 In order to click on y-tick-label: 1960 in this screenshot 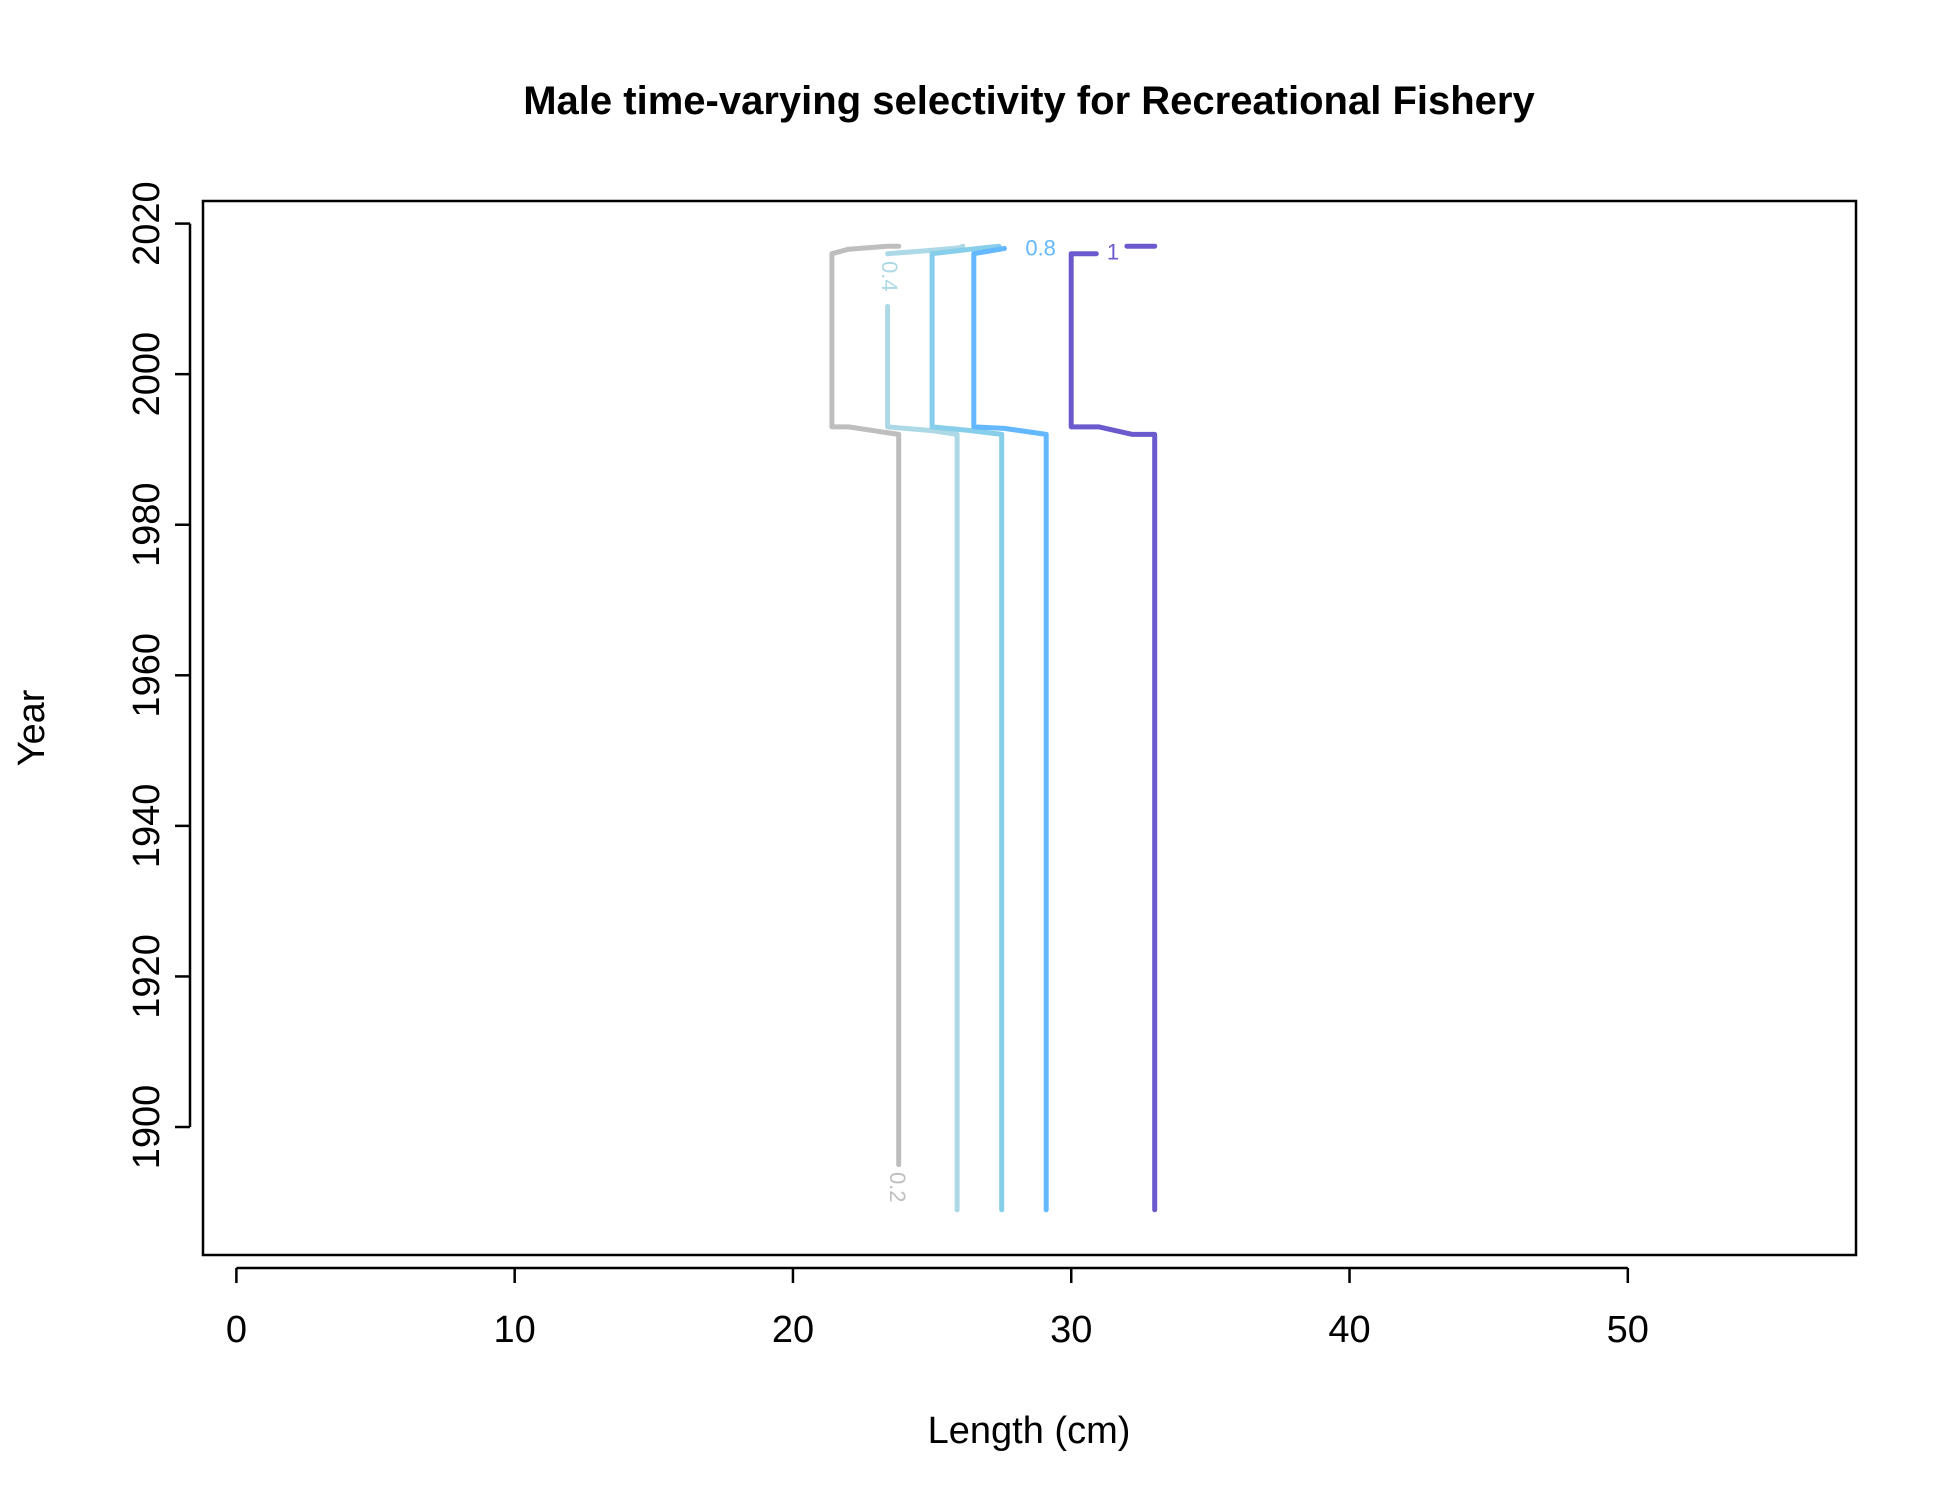, I will do `click(147, 675)`.